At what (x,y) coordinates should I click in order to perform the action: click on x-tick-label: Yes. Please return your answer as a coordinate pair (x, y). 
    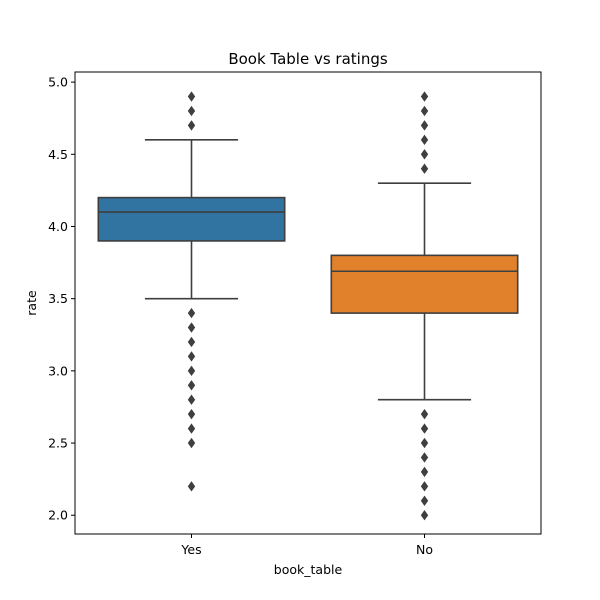
    Looking at the image, I should click on (190, 549).